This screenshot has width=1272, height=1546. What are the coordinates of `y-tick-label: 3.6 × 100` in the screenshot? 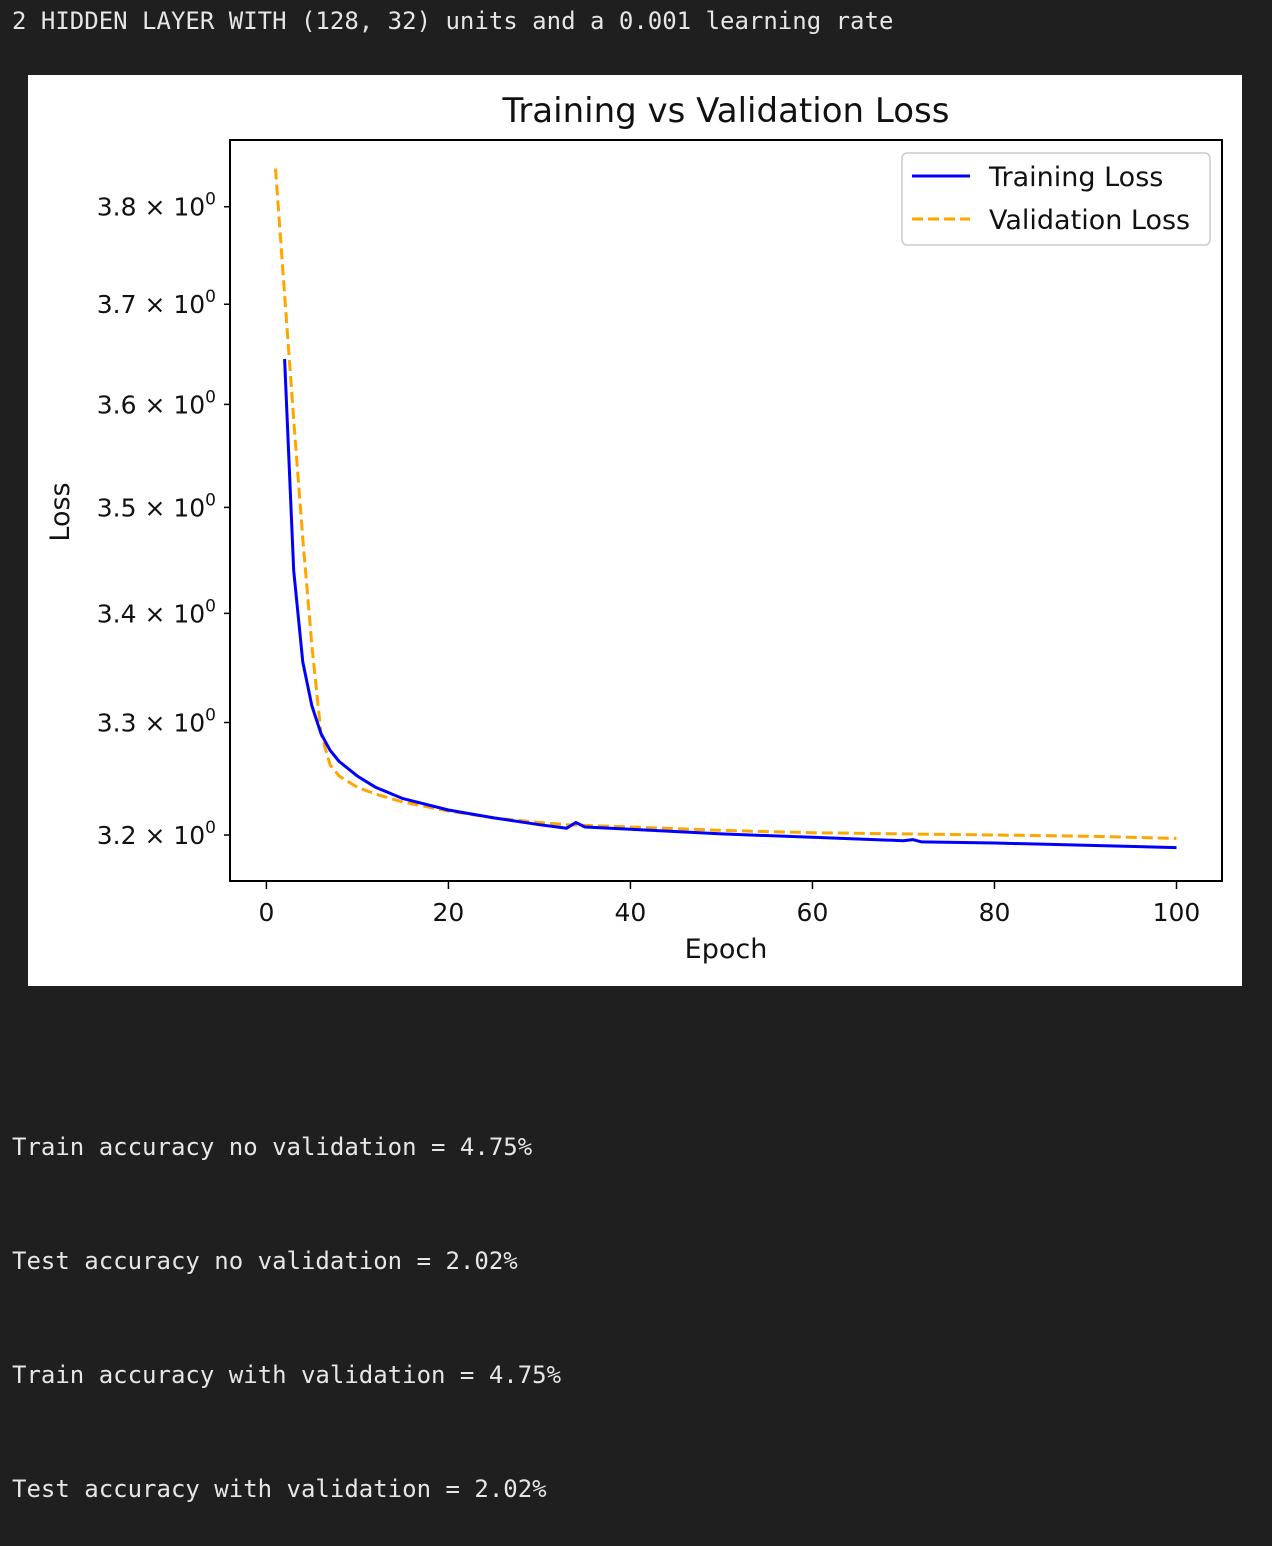 It's located at (156, 403).